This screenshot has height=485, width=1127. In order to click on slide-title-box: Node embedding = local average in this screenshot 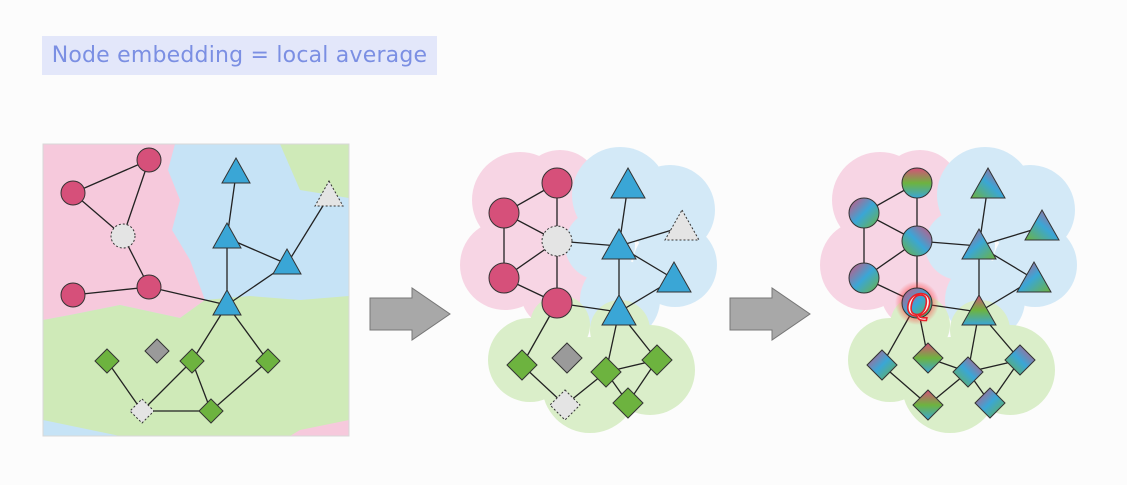, I will do `click(239, 55)`.